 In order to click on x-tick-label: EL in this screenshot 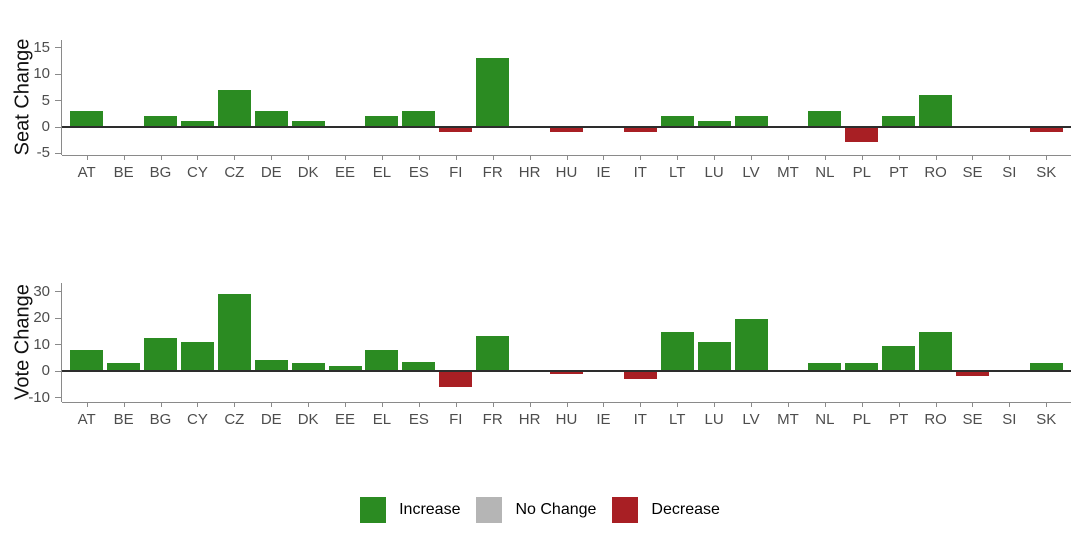, I will do `click(382, 419)`.